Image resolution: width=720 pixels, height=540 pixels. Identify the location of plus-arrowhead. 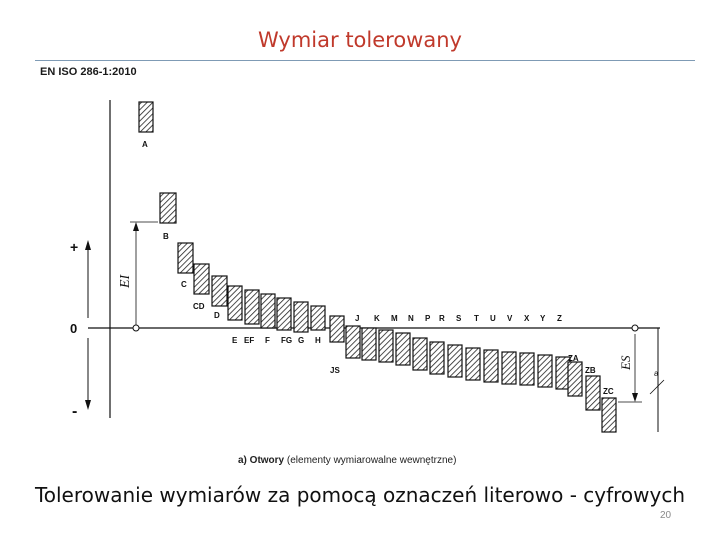
(88, 245).